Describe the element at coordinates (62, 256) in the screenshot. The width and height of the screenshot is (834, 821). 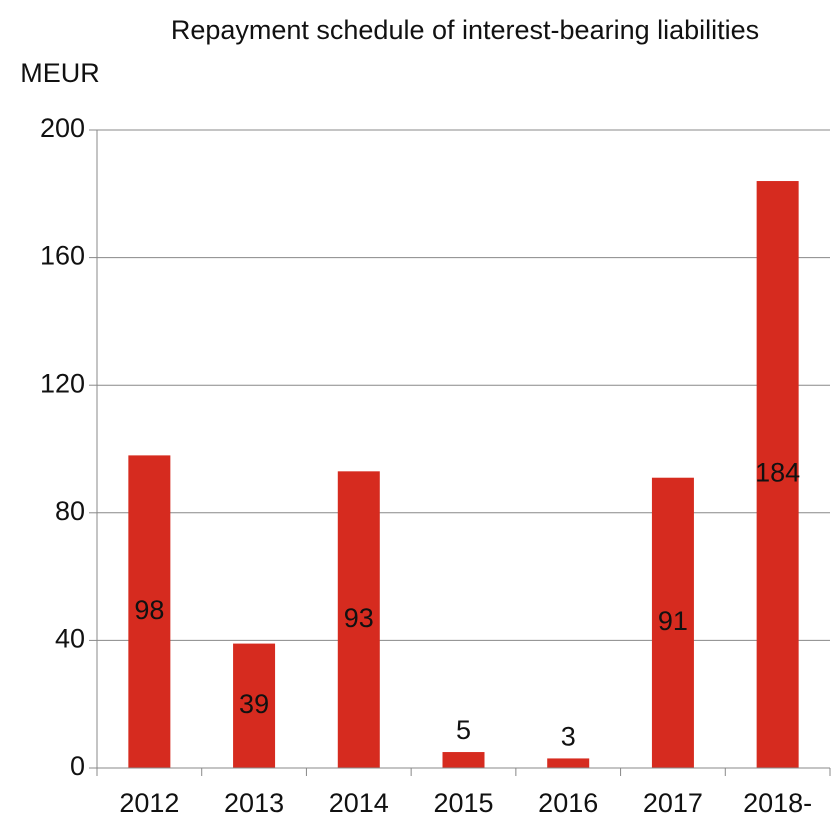
I see `y-tick-label: 160` at that location.